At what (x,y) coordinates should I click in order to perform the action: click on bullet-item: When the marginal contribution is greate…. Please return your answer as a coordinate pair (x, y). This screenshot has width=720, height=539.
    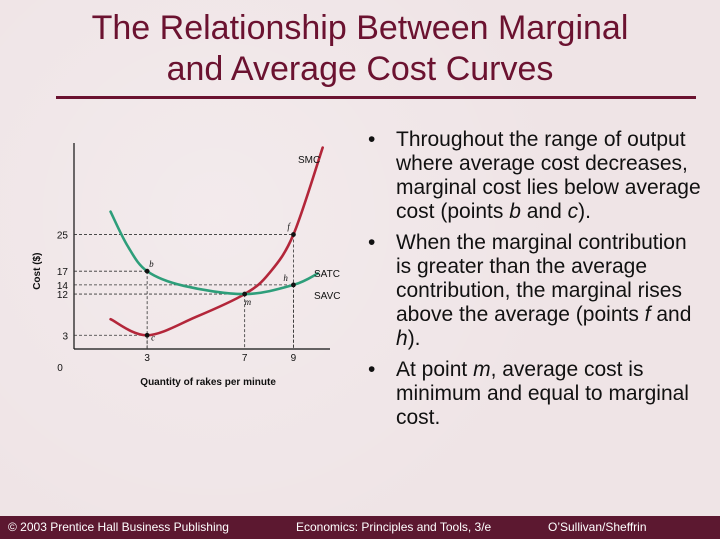
    Looking at the image, I should click on (536, 291).